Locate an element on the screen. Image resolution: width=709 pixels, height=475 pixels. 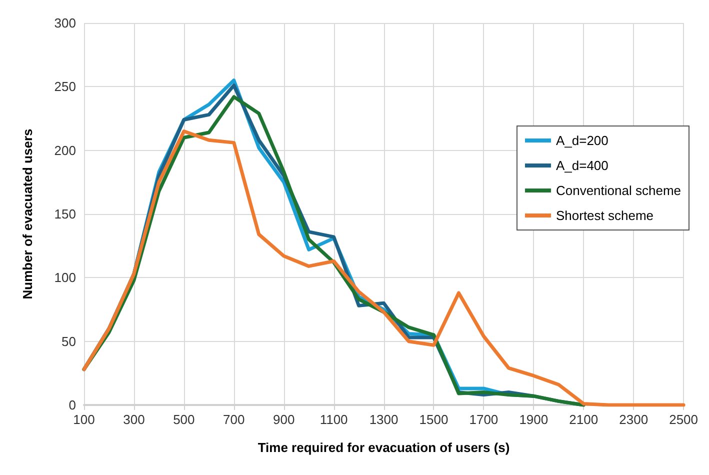
x-tick-label: 100 is located at coordinates (84, 419).